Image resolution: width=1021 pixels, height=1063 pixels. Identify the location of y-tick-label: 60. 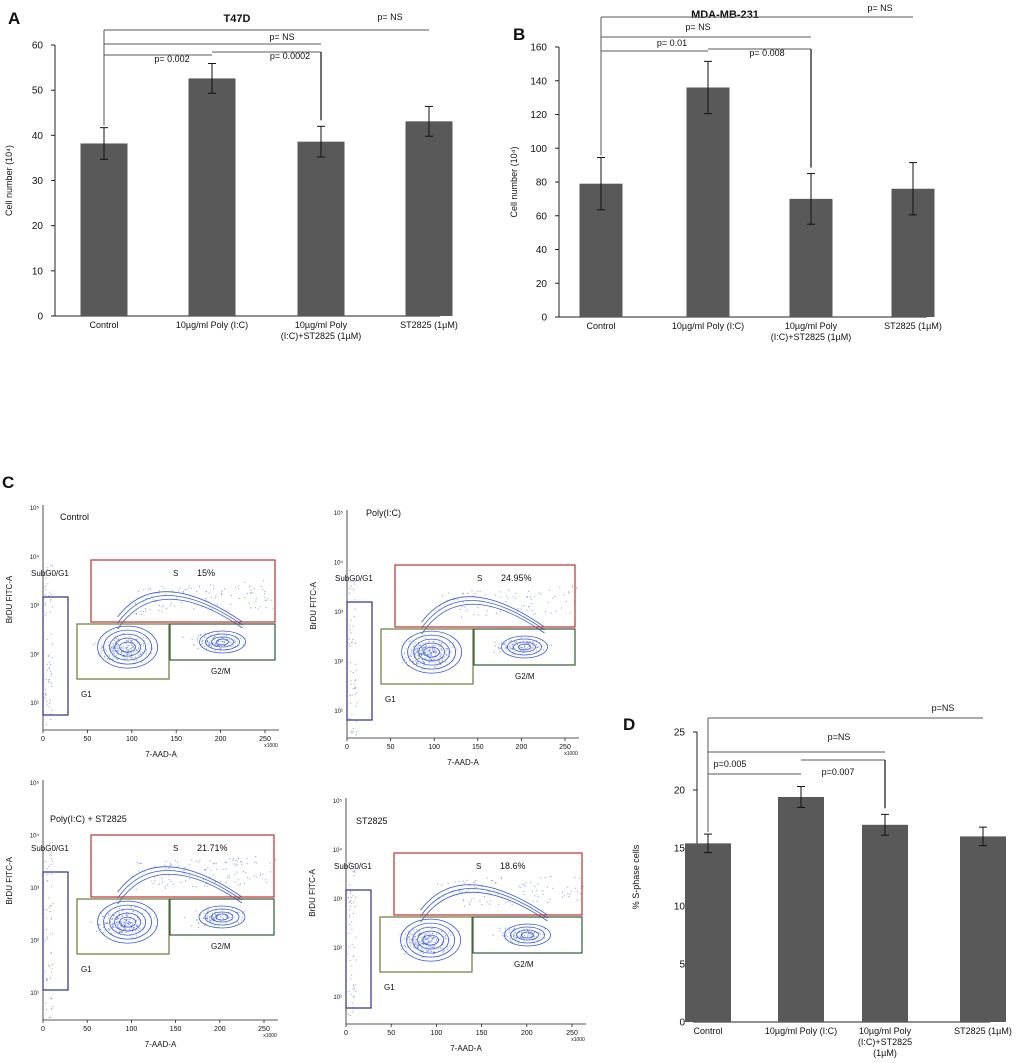
(38, 46).